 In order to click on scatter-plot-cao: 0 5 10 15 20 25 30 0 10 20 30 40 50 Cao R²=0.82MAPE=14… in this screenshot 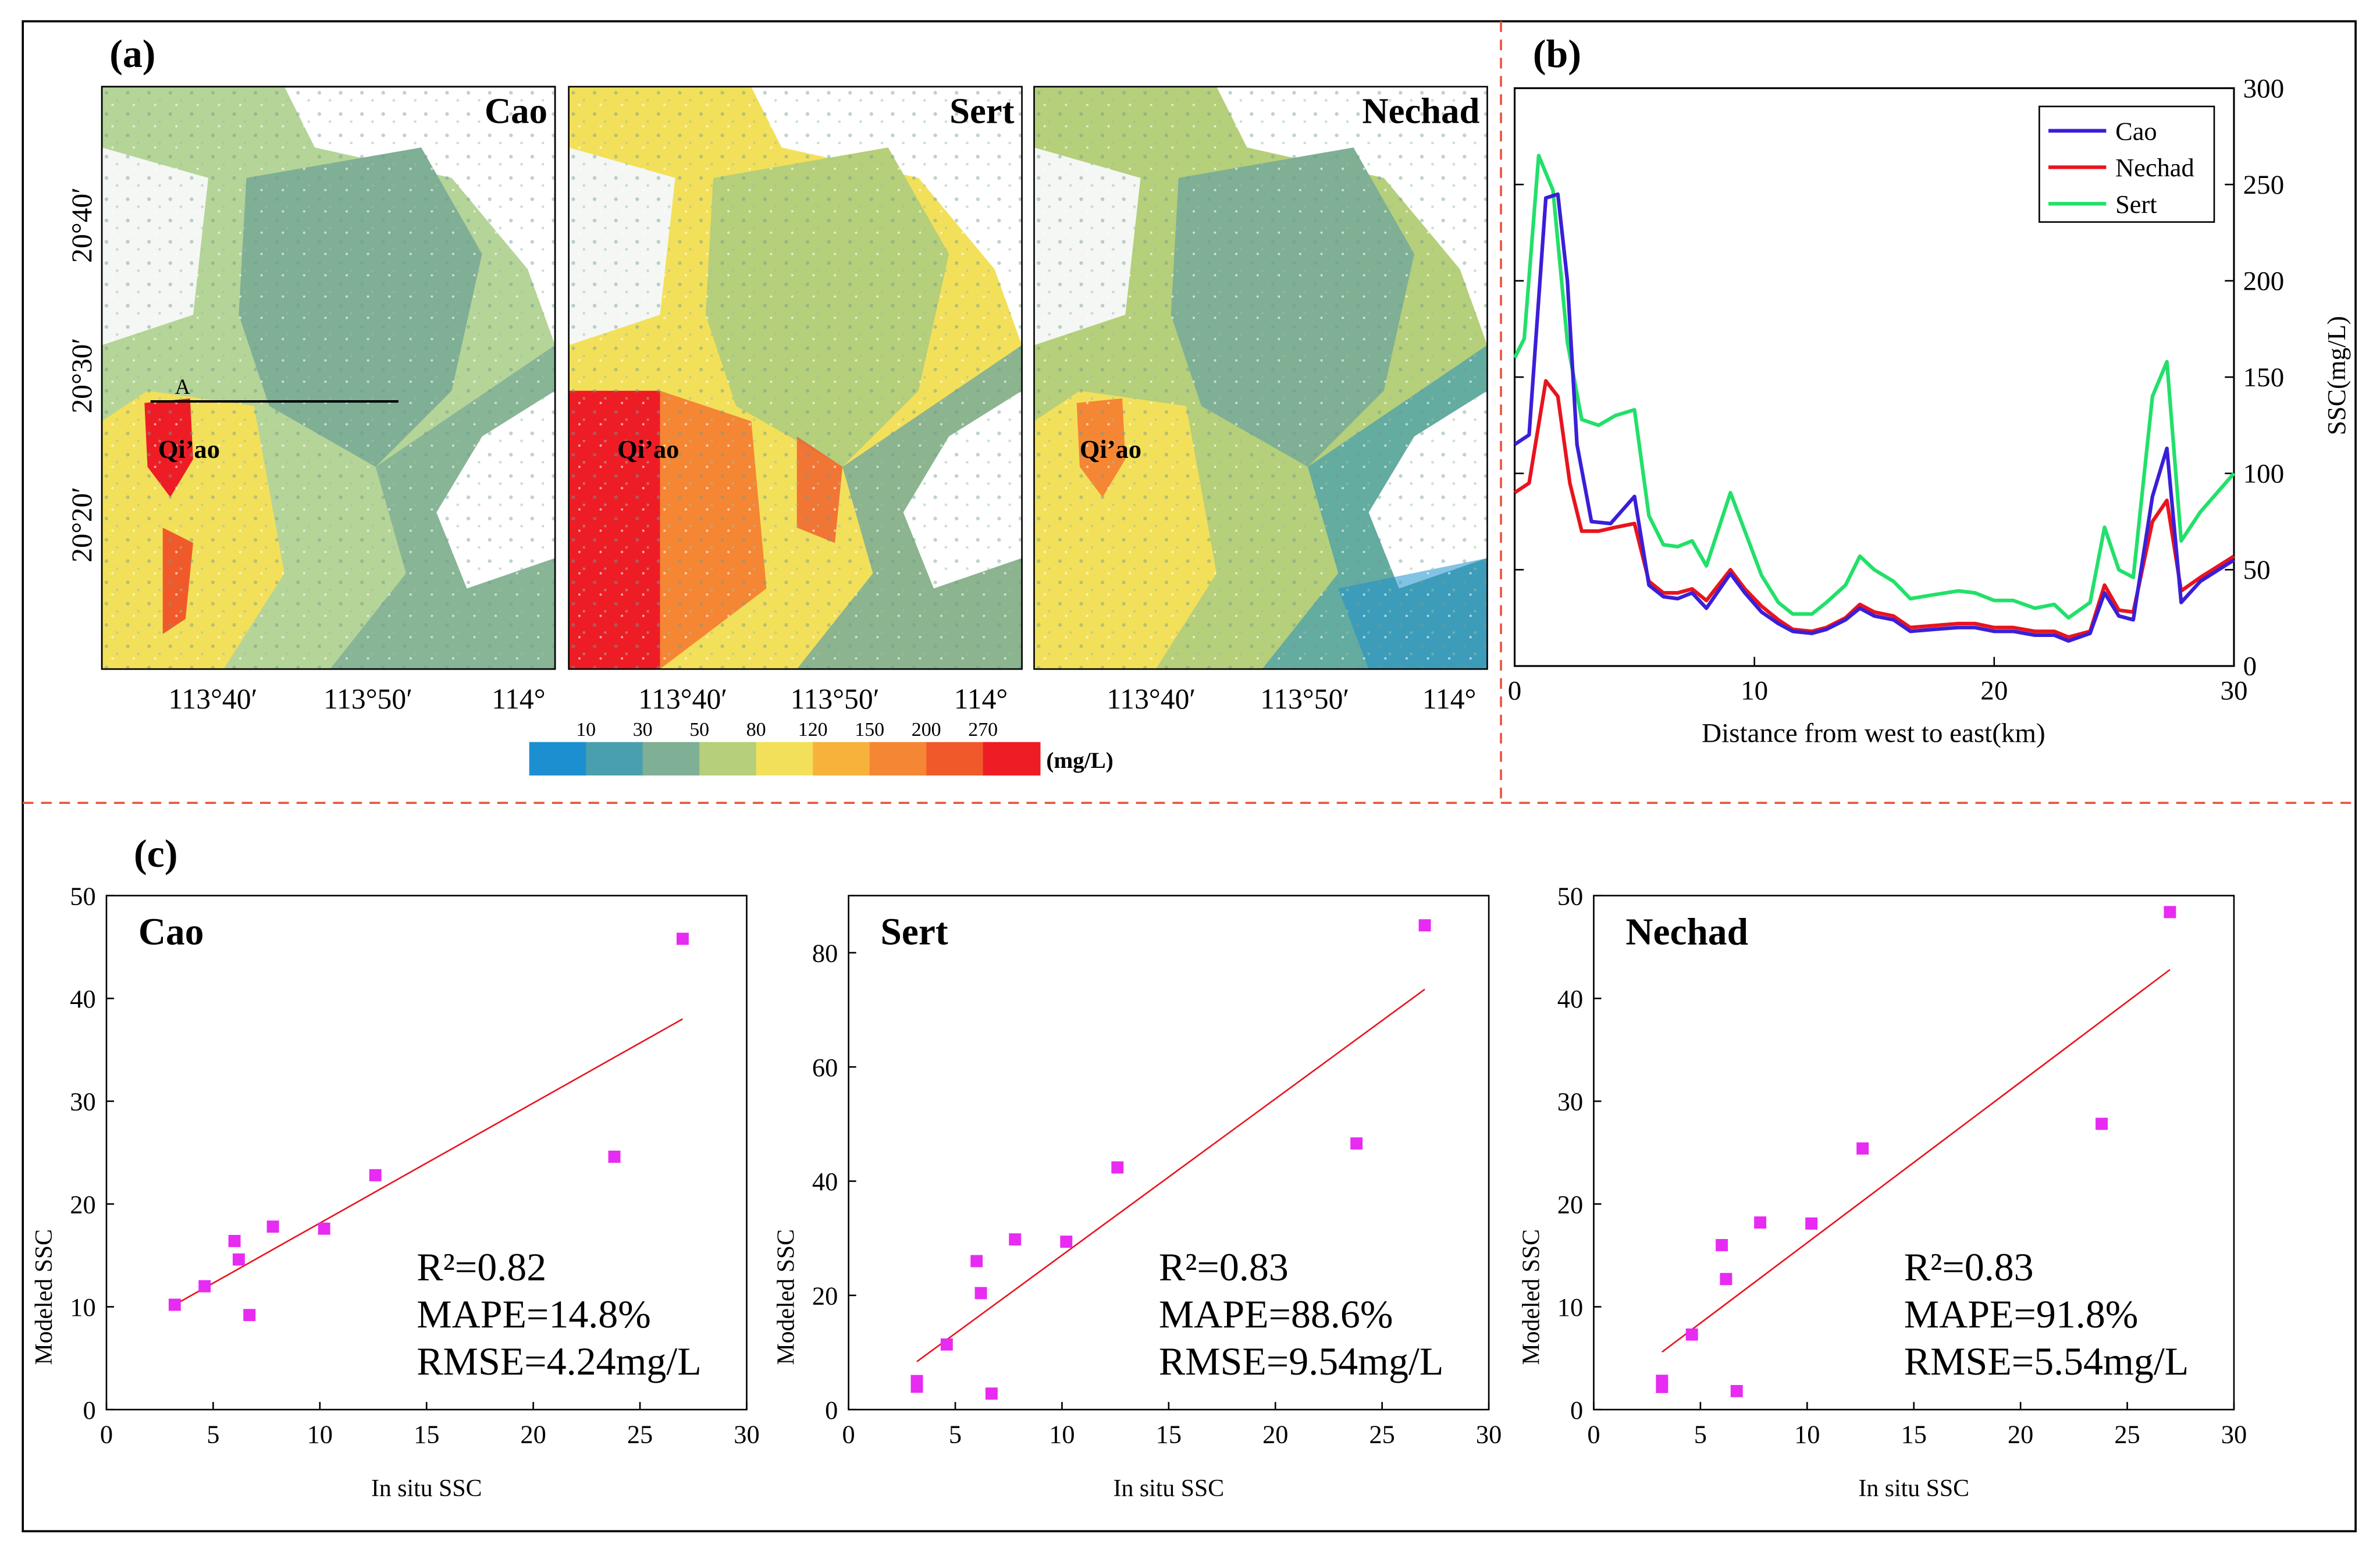, I will do `click(395, 1191)`.